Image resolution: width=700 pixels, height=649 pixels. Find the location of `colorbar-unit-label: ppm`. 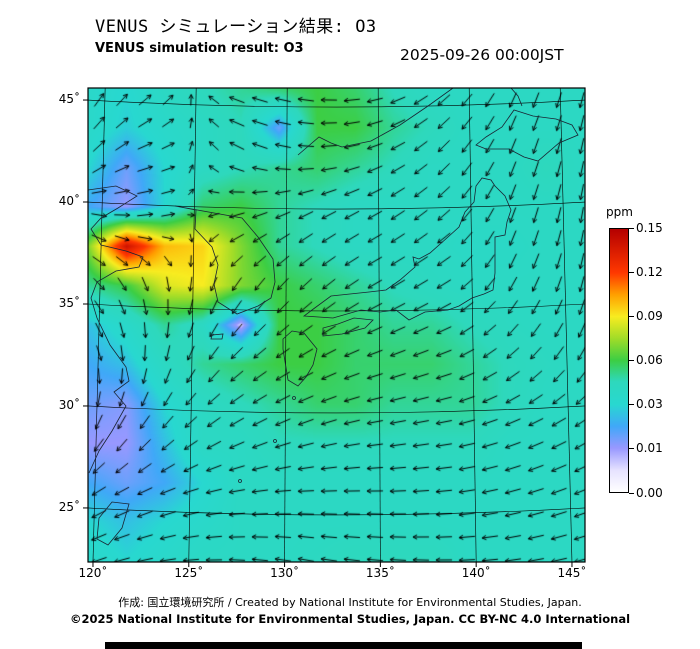

colorbar-unit-label: ppm is located at coordinates (619, 212).